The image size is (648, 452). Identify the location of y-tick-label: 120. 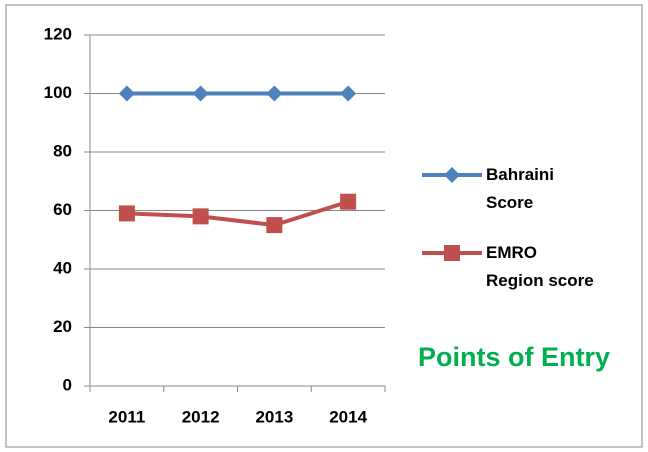
(58, 33).